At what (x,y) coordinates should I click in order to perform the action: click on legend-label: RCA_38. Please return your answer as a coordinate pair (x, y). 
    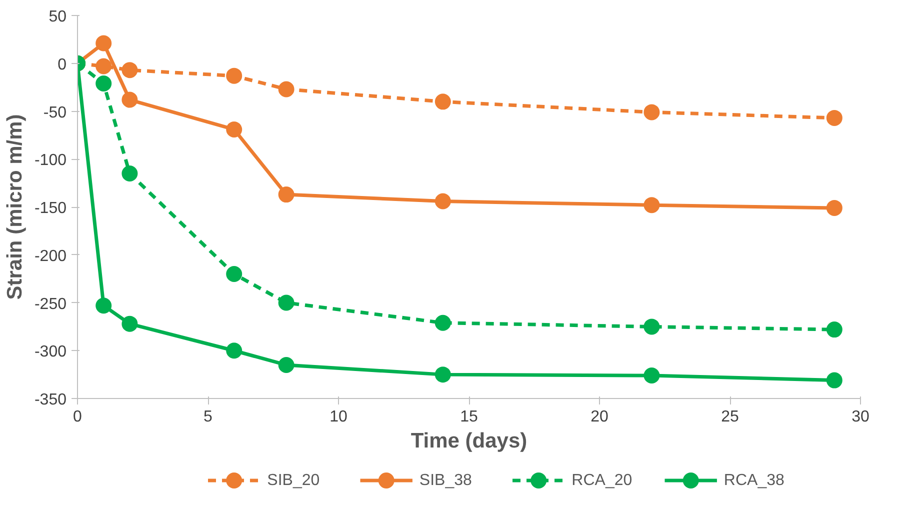
    Looking at the image, I should click on (754, 480).